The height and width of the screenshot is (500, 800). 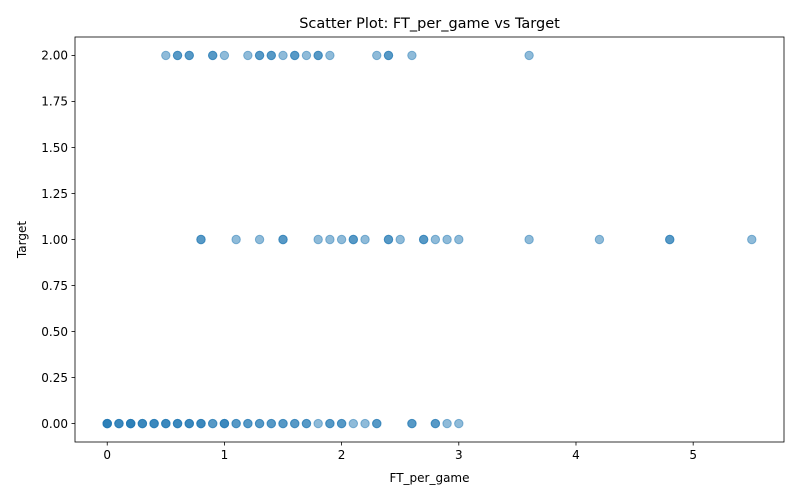 What do you see at coordinates (54, 148) in the screenshot?
I see `y-tick-label: 1.50` at bounding box center [54, 148].